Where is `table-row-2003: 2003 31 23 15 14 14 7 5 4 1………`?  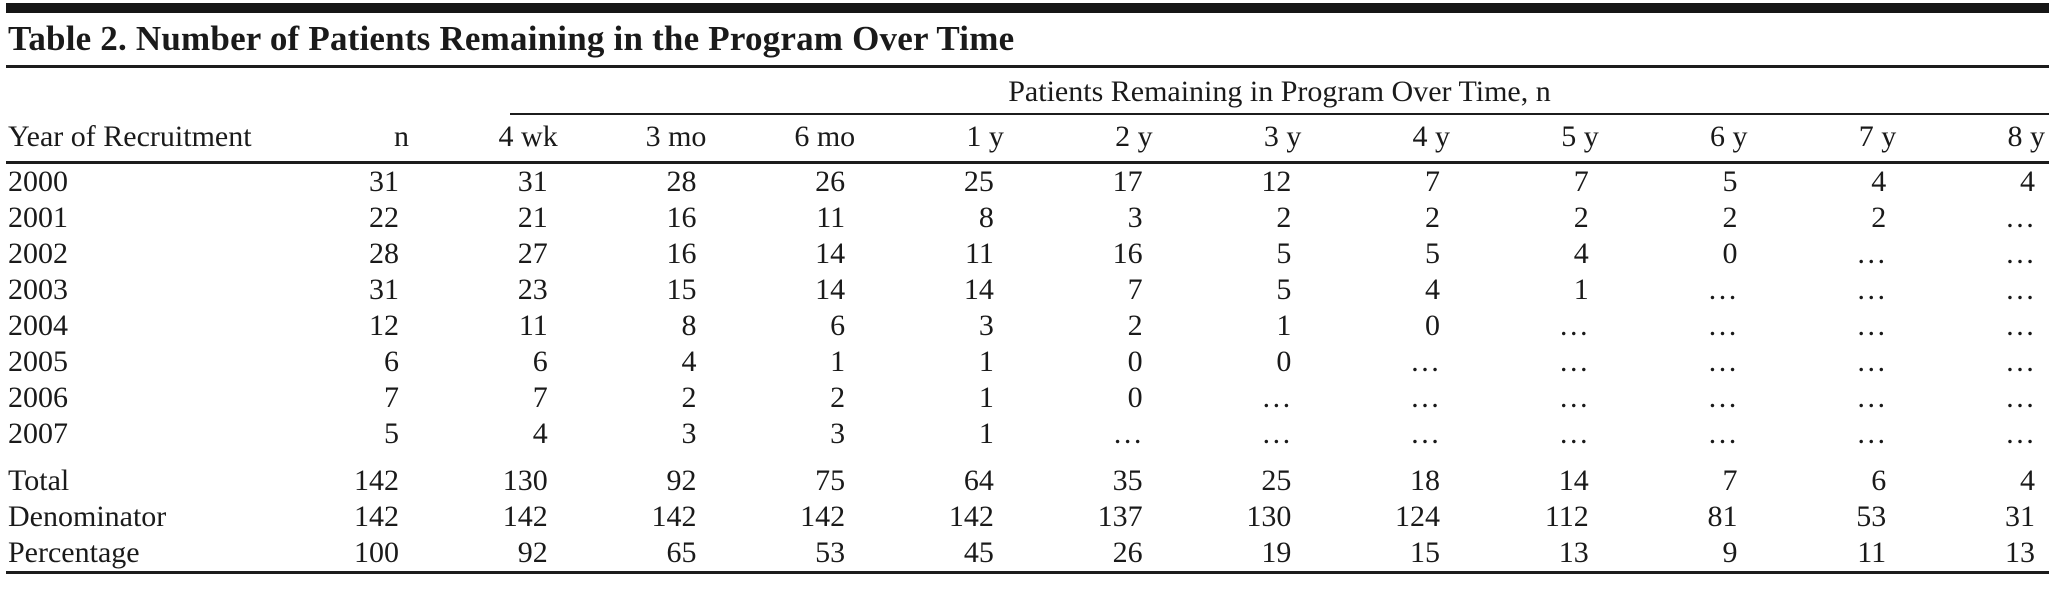 table-row-2003: 2003 31 23 15 14 14 7 5 4 1……… is located at coordinates (1027, 290).